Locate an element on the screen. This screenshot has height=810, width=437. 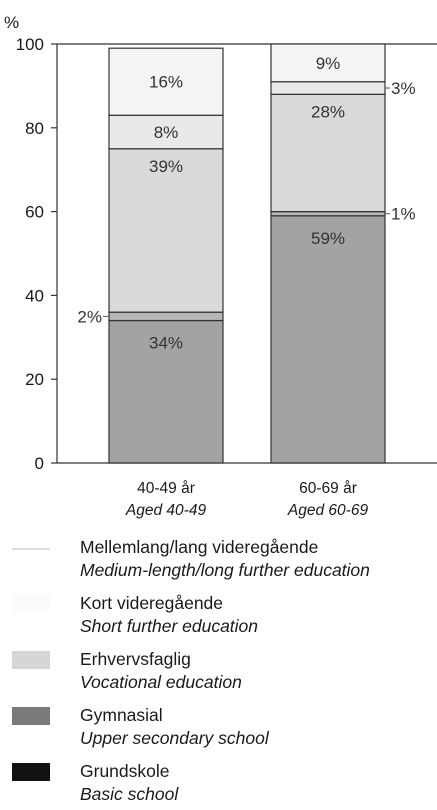
data-label: 39% is located at coordinates (166, 166).